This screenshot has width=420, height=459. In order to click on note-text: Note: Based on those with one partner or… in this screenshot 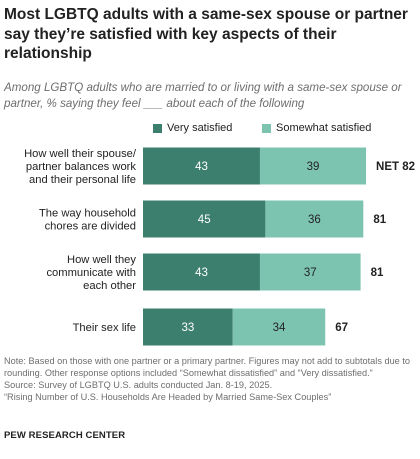, I will do `click(207, 367)`.